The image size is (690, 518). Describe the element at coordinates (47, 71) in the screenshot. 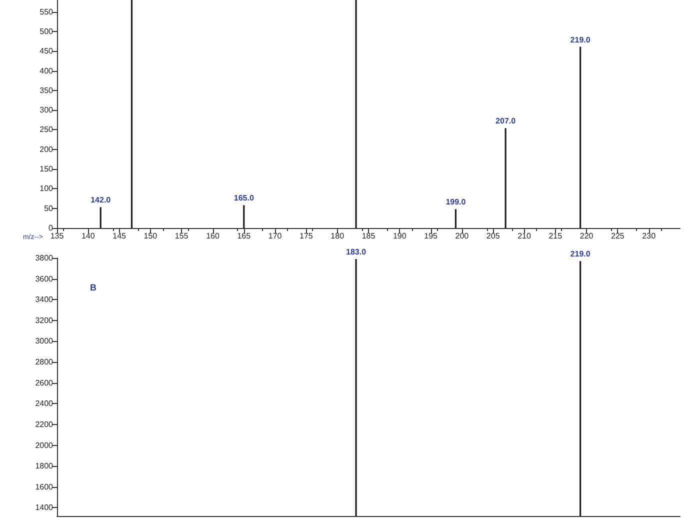

I see `y-tick-label: 400` at that location.